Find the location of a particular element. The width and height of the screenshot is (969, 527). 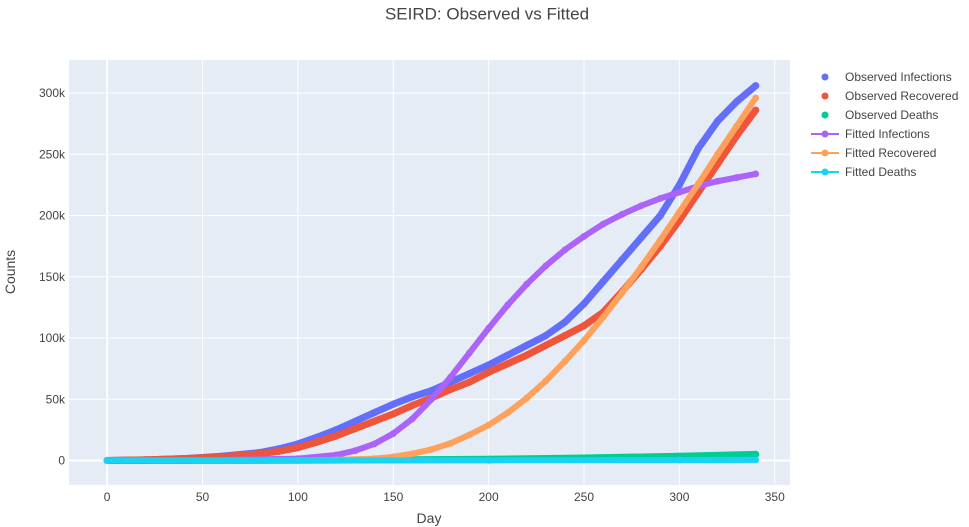

y-tick-label: 300k is located at coordinates (52, 93).